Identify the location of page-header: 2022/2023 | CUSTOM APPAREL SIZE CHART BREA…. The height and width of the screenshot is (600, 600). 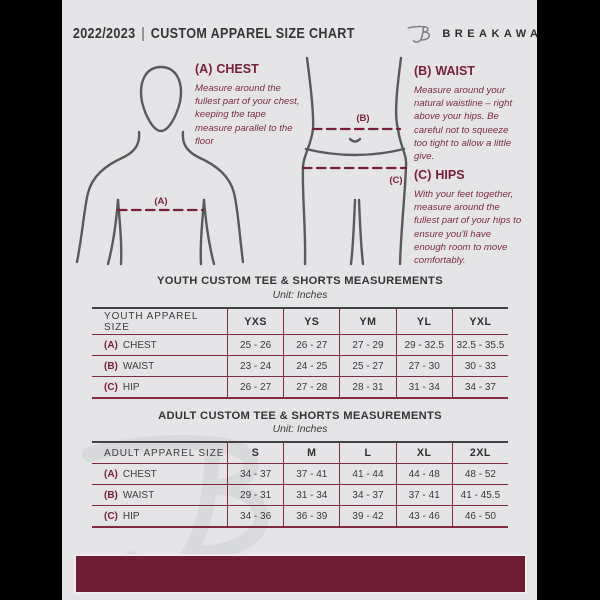
(299, 33).